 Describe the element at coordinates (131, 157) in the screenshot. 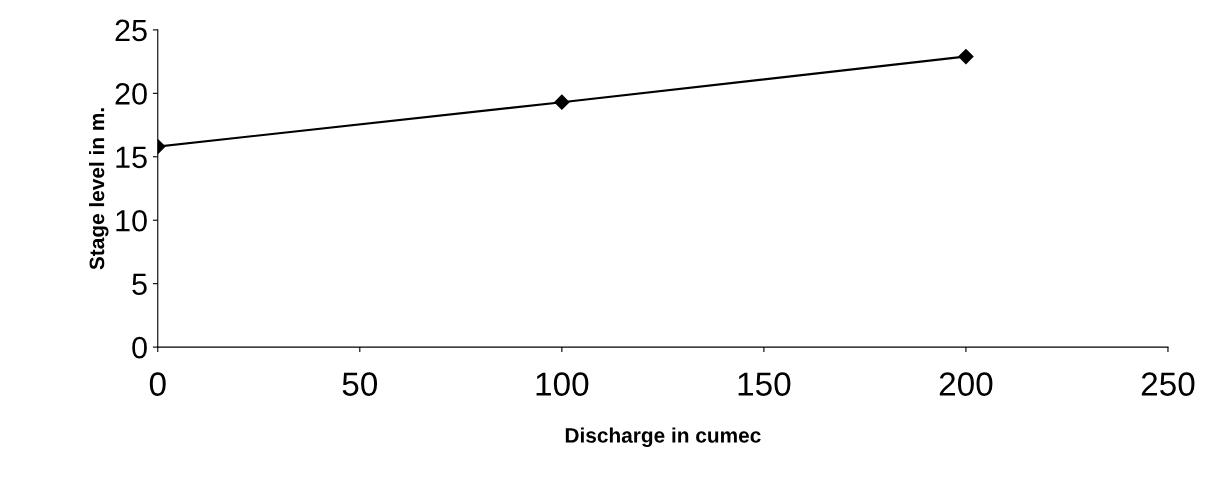

I see `y-tick-label: 15` at that location.